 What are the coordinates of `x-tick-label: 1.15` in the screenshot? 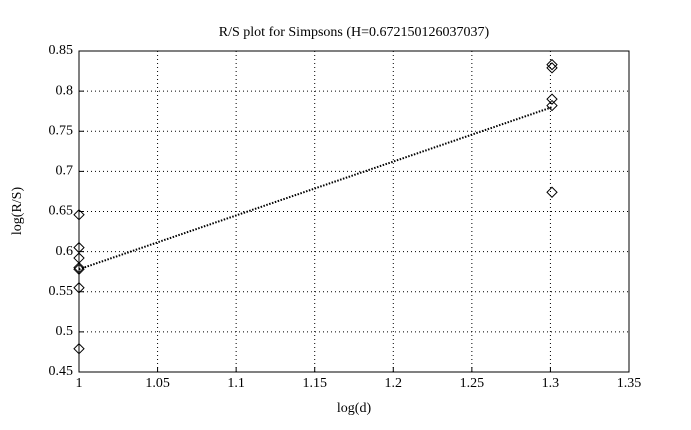 It's located at (314, 383).